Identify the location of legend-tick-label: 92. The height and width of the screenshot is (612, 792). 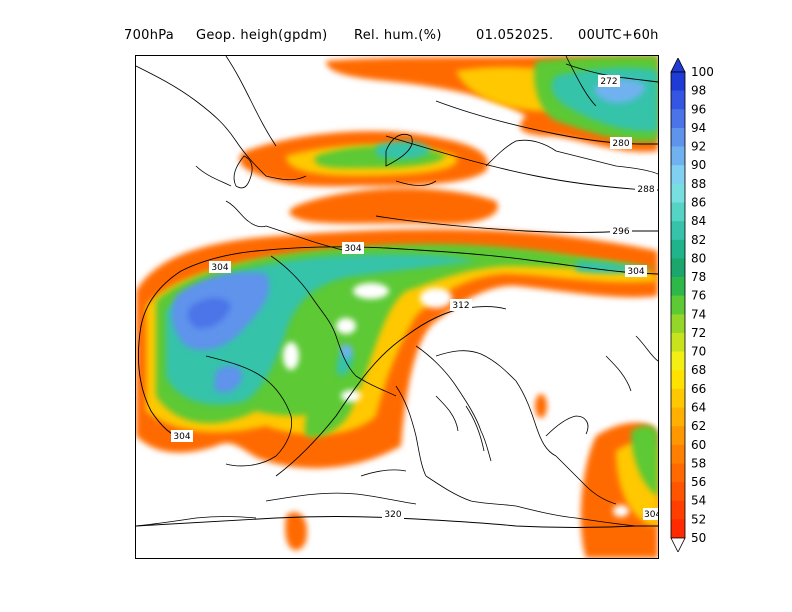
(698, 147).